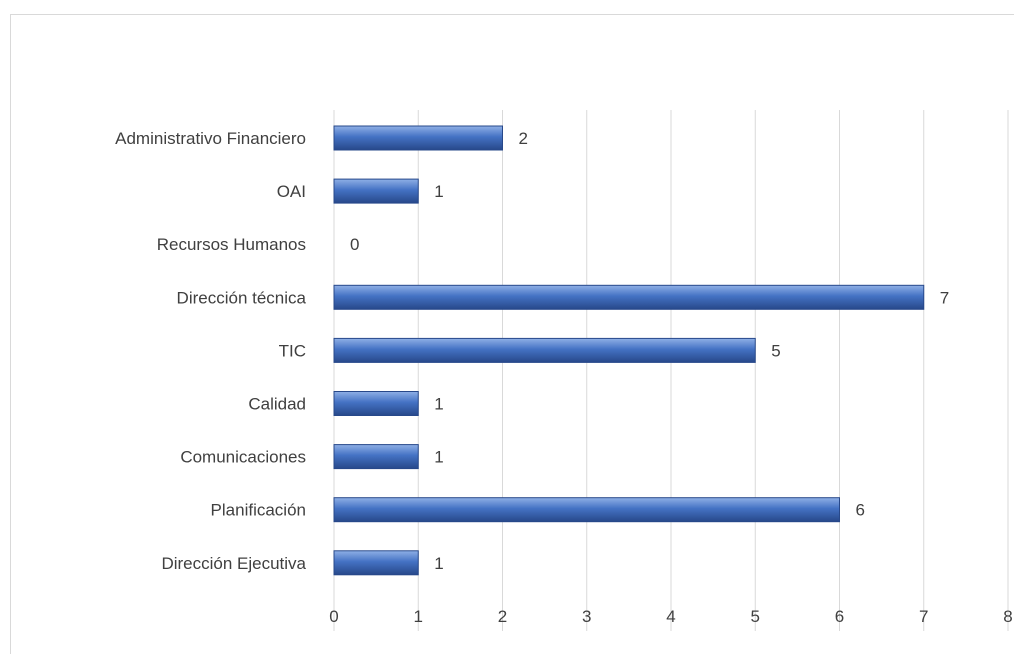  Describe the element at coordinates (775, 350) in the screenshot. I see `data-label: 5` at that location.